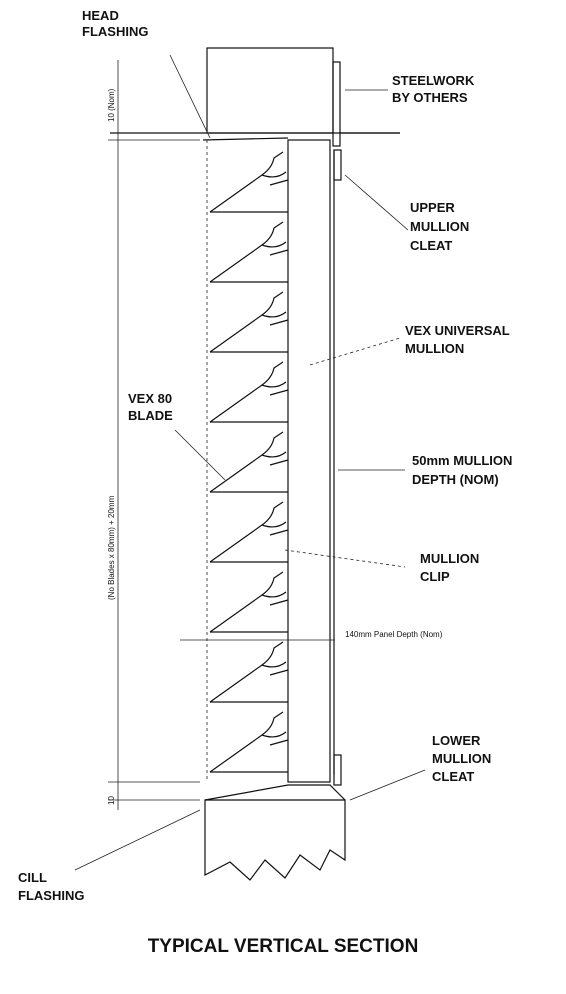 This screenshot has height=994, width=566. I want to click on dimension-label: 10, so click(111, 800).